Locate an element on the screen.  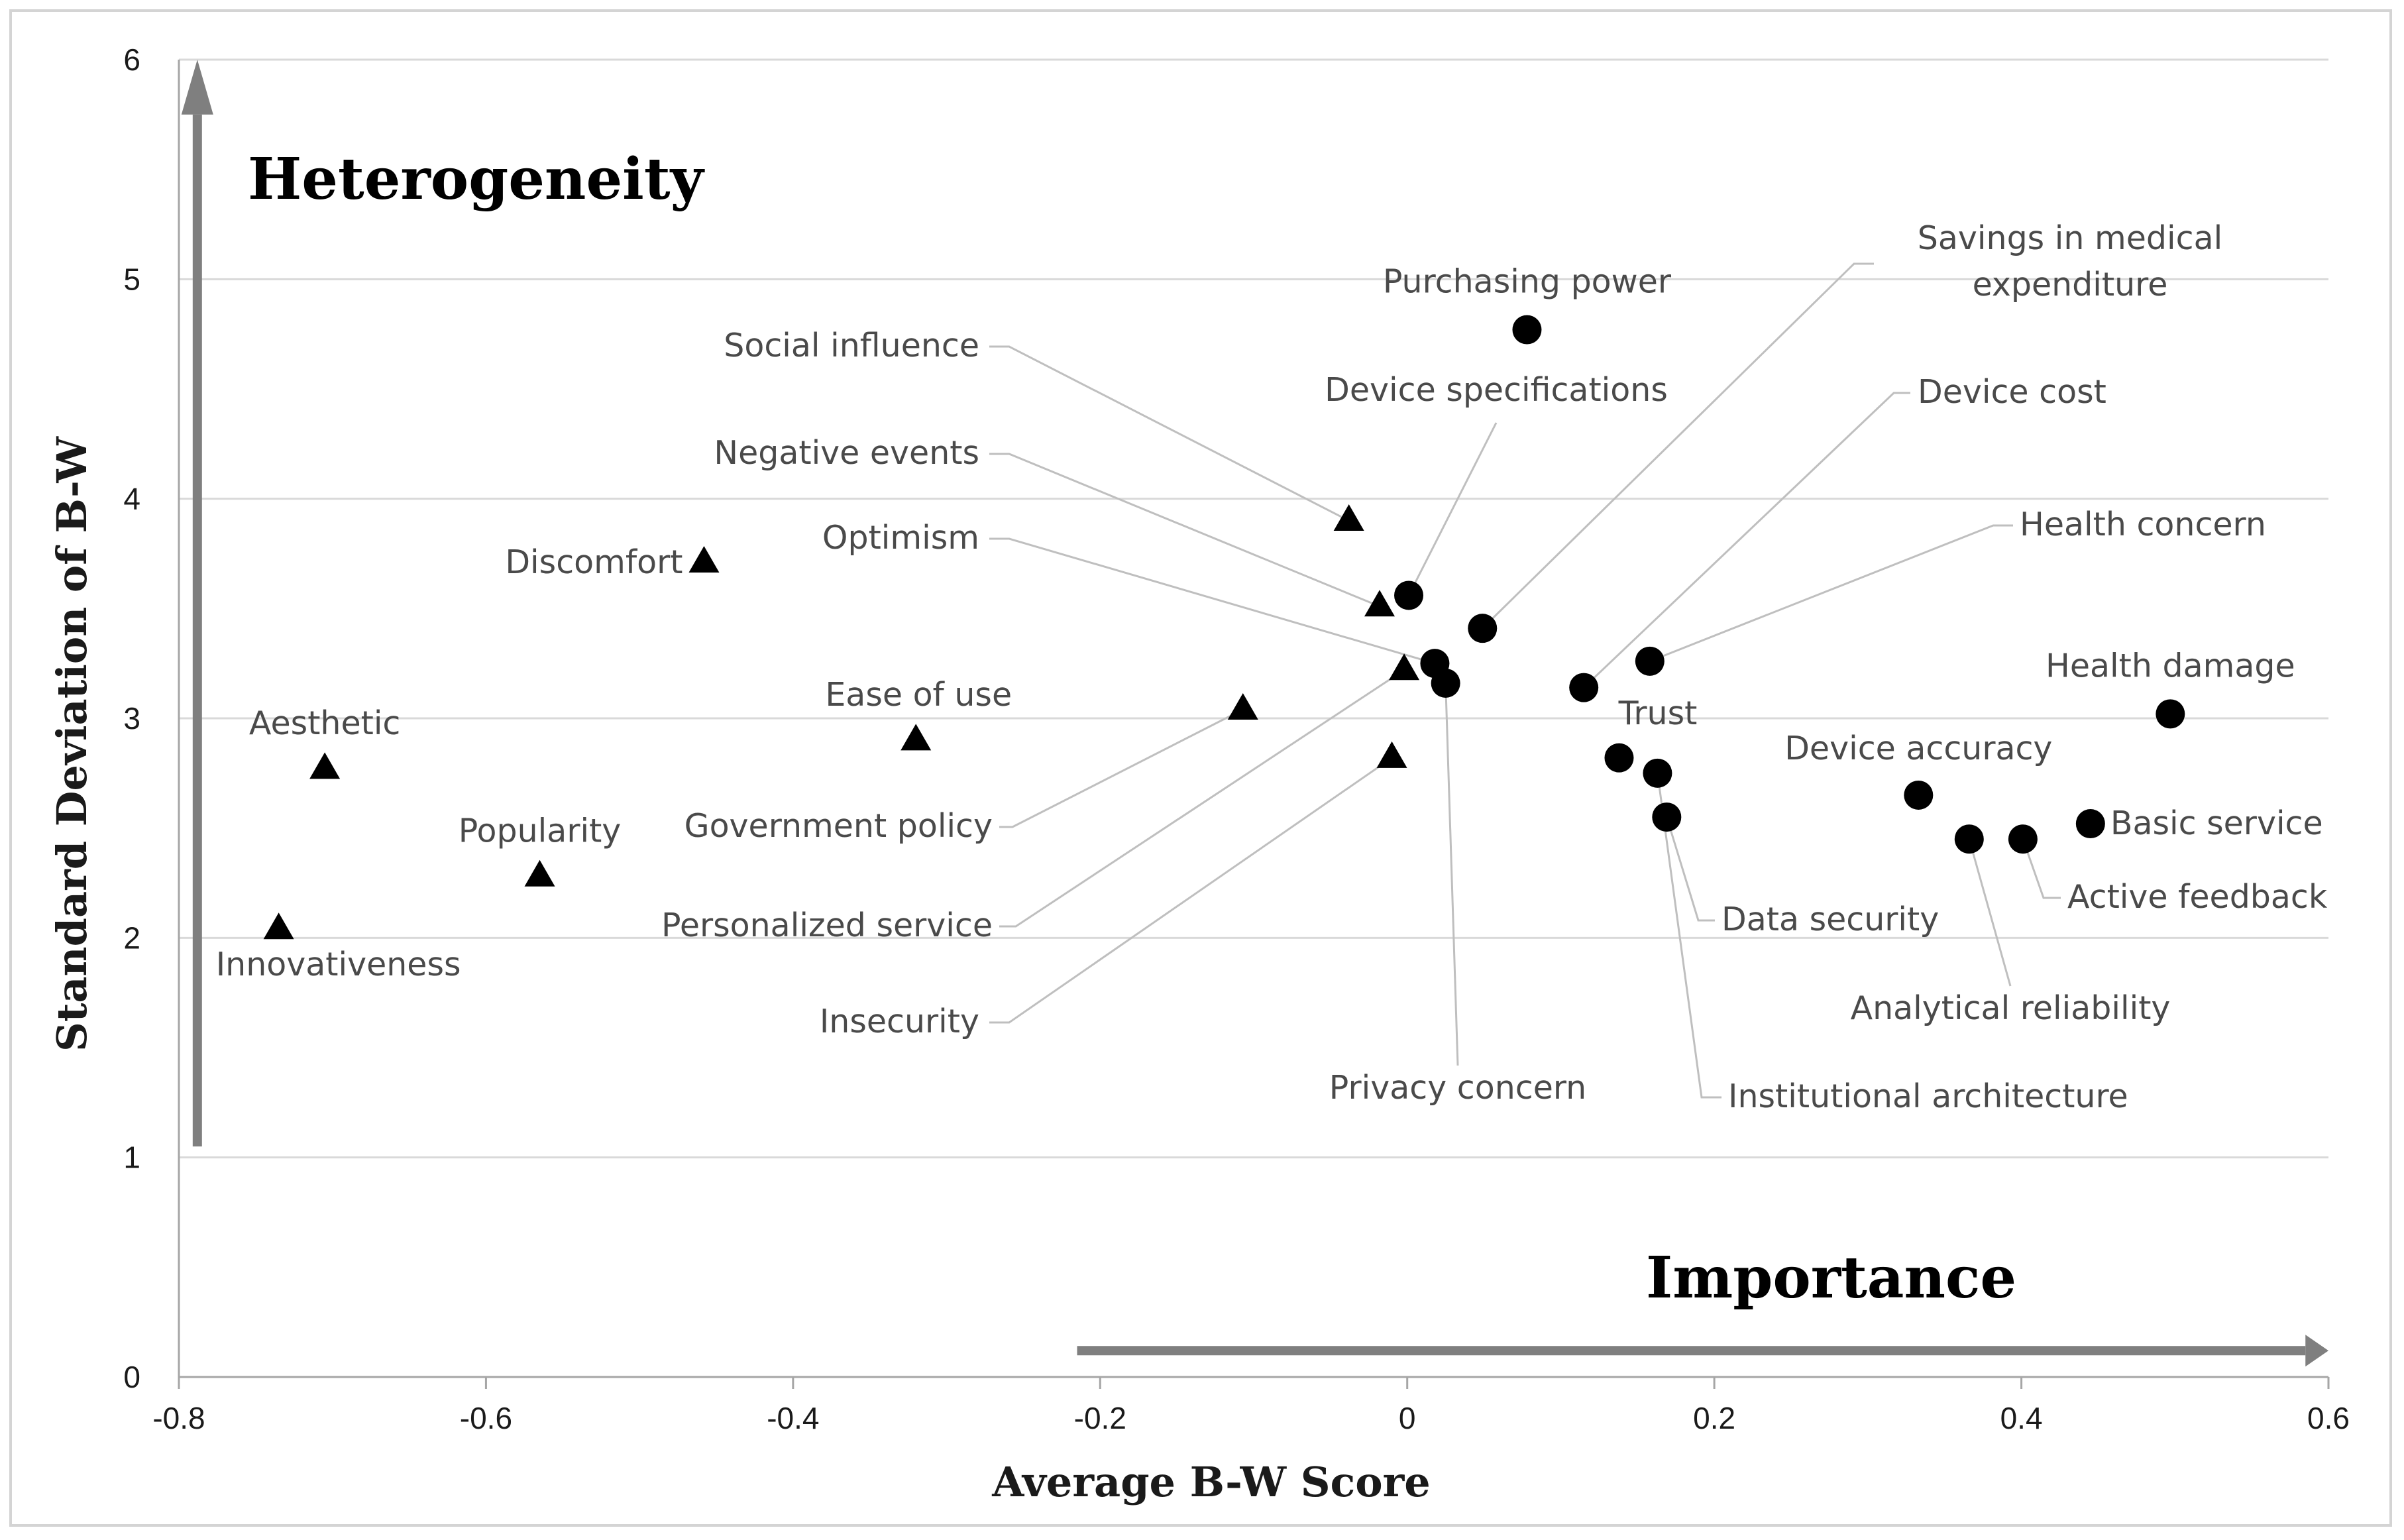
y-tick-label: 1 is located at coordinates (131, 1157).